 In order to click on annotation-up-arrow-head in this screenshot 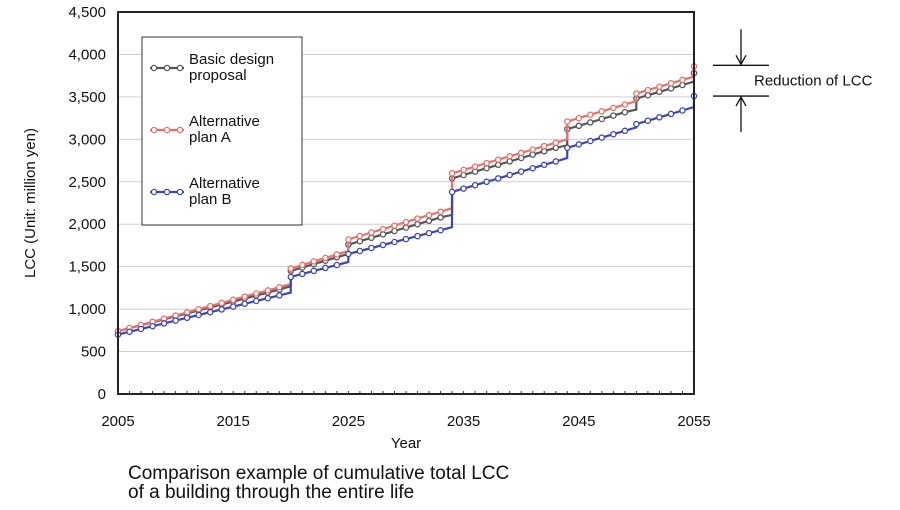, I will do `click(741, 101)`.